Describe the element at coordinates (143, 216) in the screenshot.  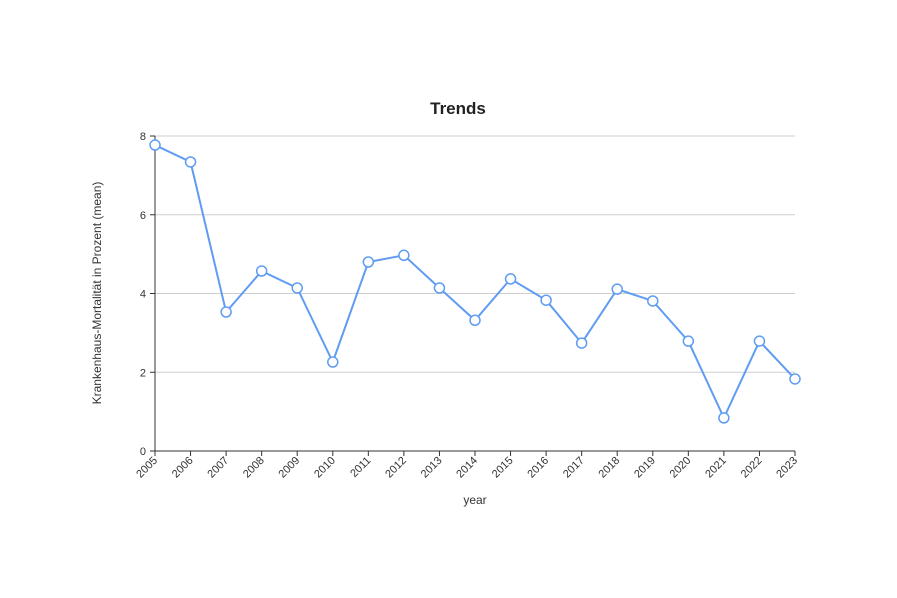
I see `y-tick-label: 6` at that location.